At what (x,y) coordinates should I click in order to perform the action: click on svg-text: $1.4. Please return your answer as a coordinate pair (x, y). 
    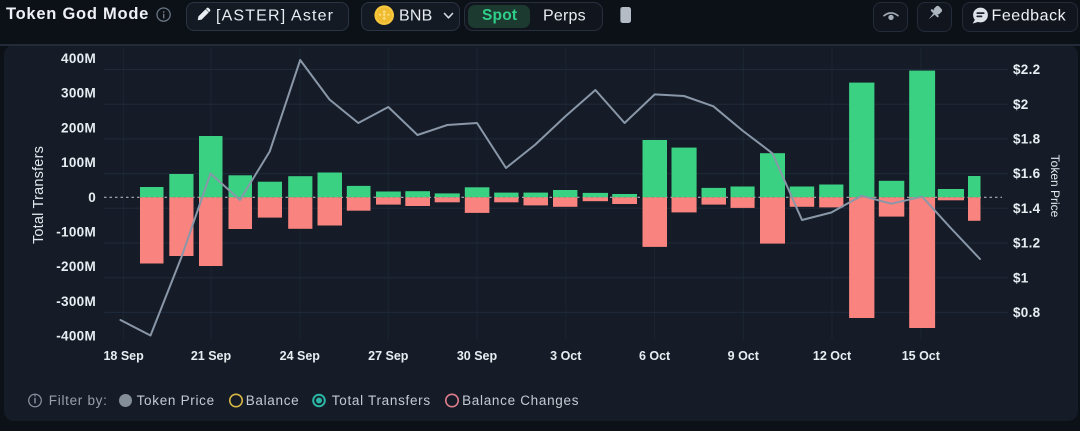
    Looking at the image, I should click on (1027, 208).